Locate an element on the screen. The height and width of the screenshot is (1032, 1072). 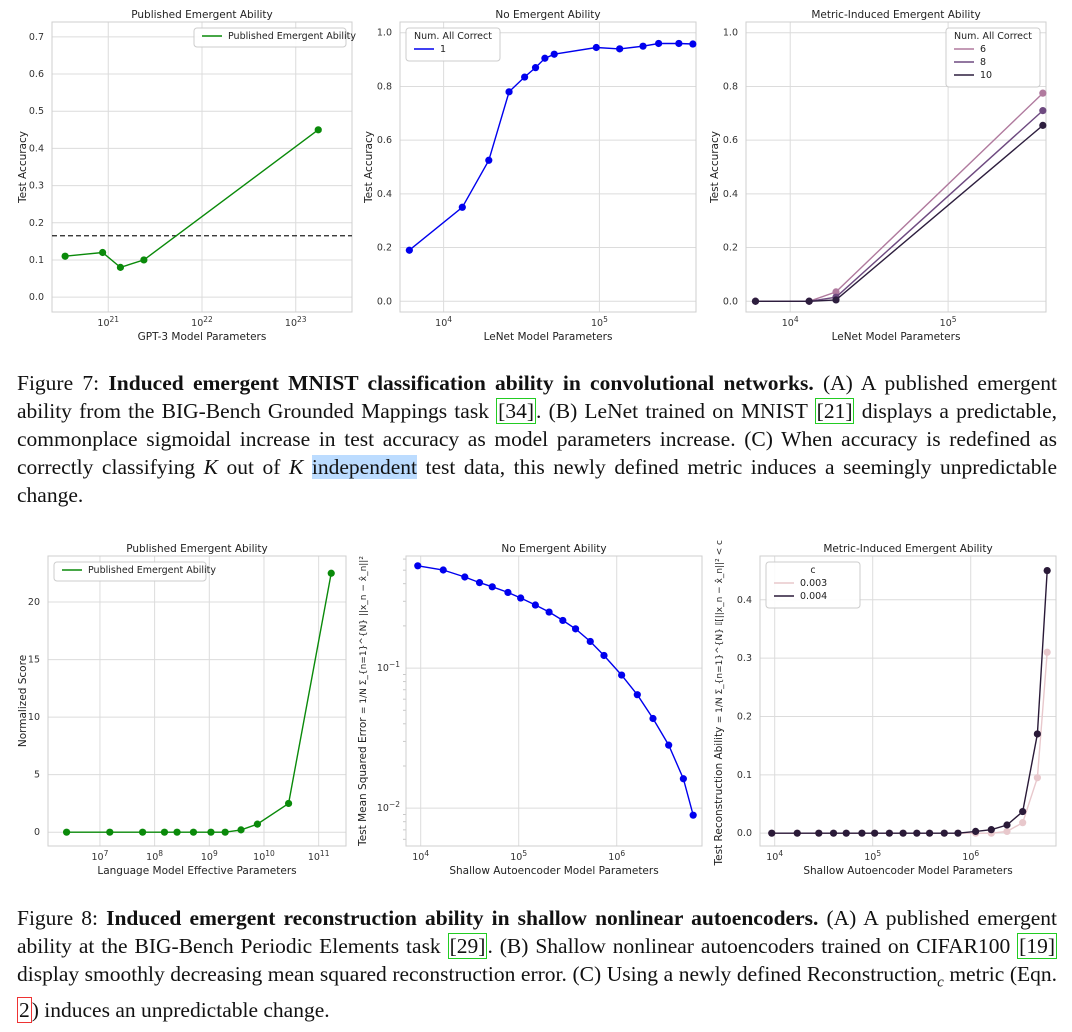
chart-f8a-frame is located at coordinates (197, 701).